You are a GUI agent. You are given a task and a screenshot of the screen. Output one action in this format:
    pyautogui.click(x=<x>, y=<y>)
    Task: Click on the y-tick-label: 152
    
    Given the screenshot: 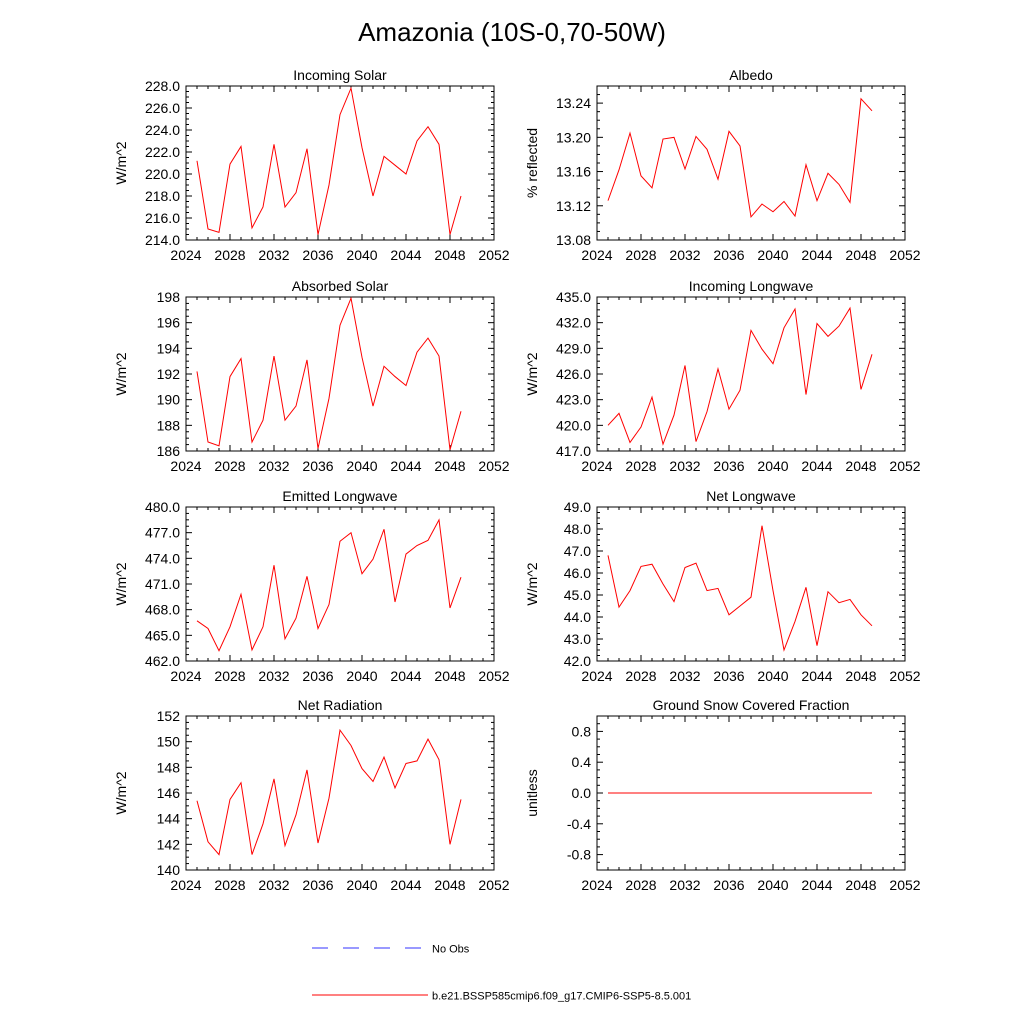 What is the action you would take?
    pyautogui.click(x=169, y=716)
    